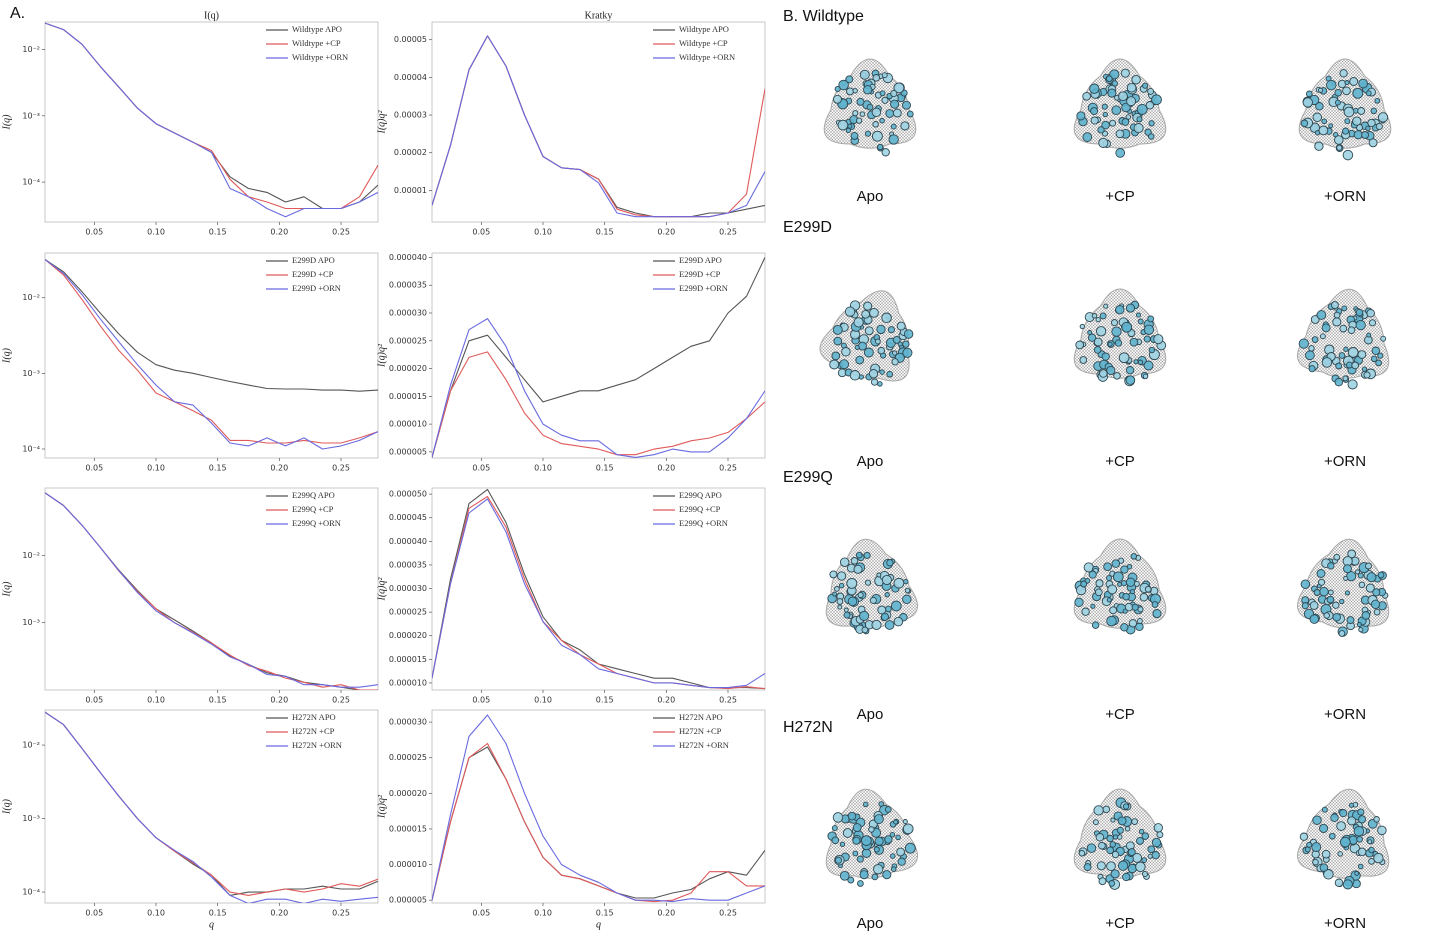 This screenshot has height=939, width=1436. What do you see at coordinates (1345, 196) in the screenshot?
I see `caption: +ORN` at bounding box center [1345, 196].